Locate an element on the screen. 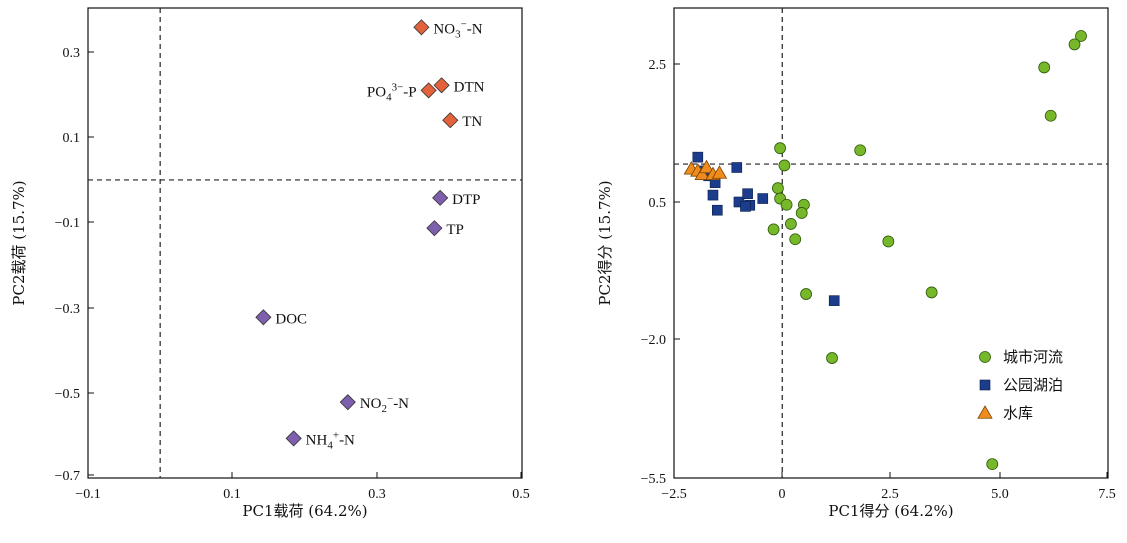  score-plot-x-tick-label: 0 is located at coordinates (782, 494).